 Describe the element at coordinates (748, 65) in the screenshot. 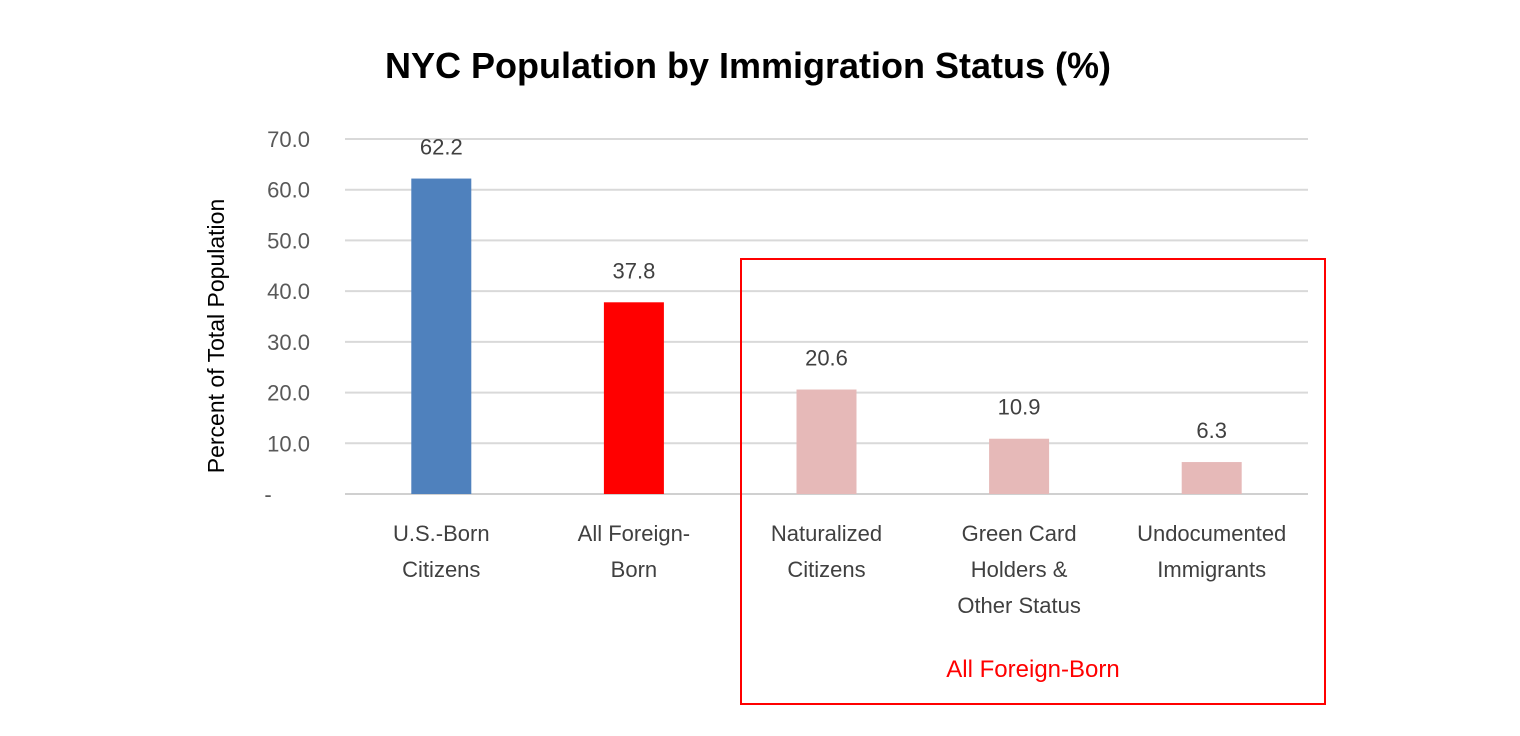

I see `chart-title: NYC Population by Immigration Status (%)` at that location.